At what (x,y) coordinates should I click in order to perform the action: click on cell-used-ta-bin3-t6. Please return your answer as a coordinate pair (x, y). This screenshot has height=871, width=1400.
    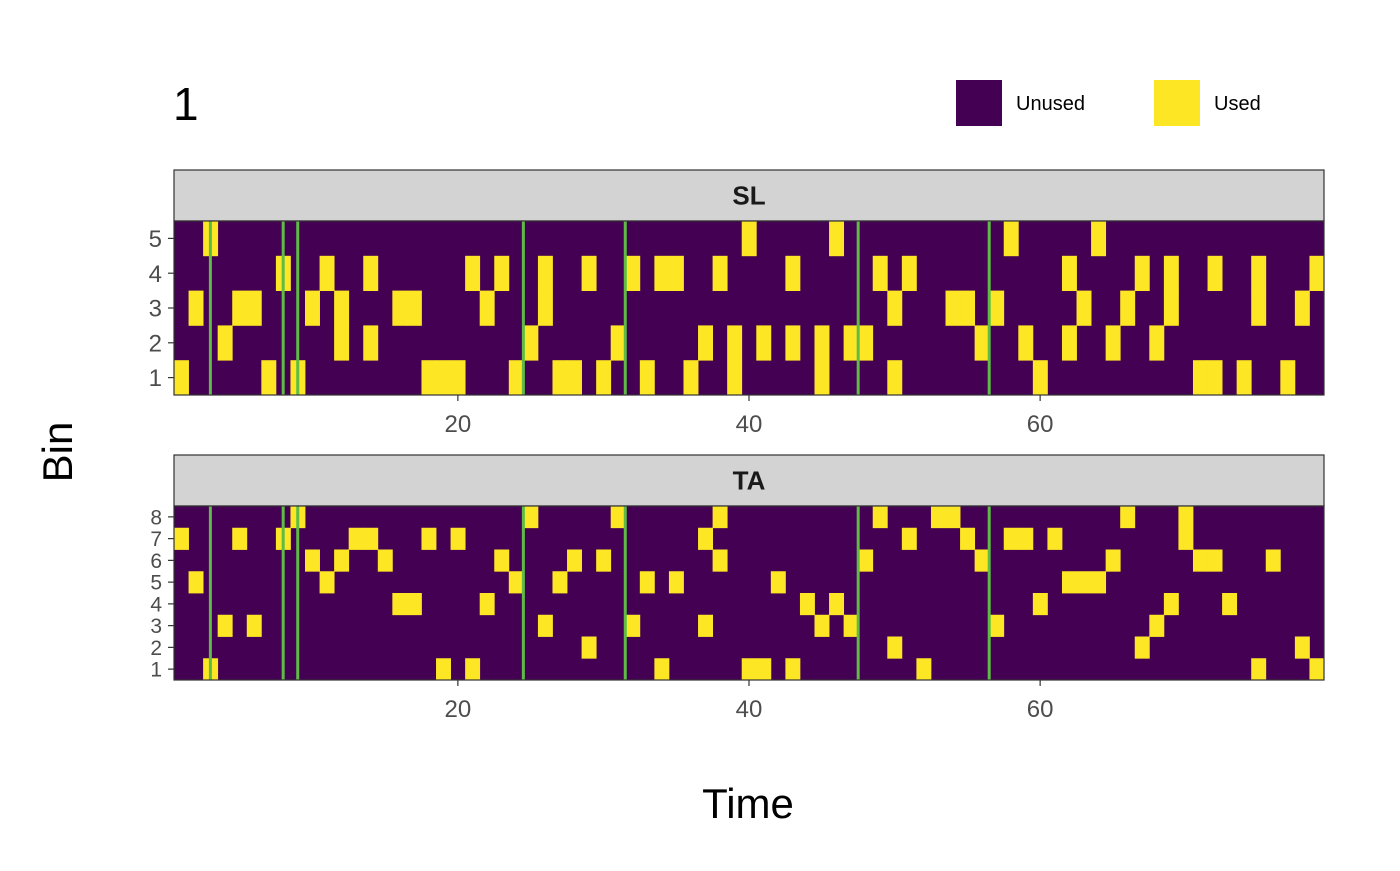
    Looking at the image, I should click on (254, 625).